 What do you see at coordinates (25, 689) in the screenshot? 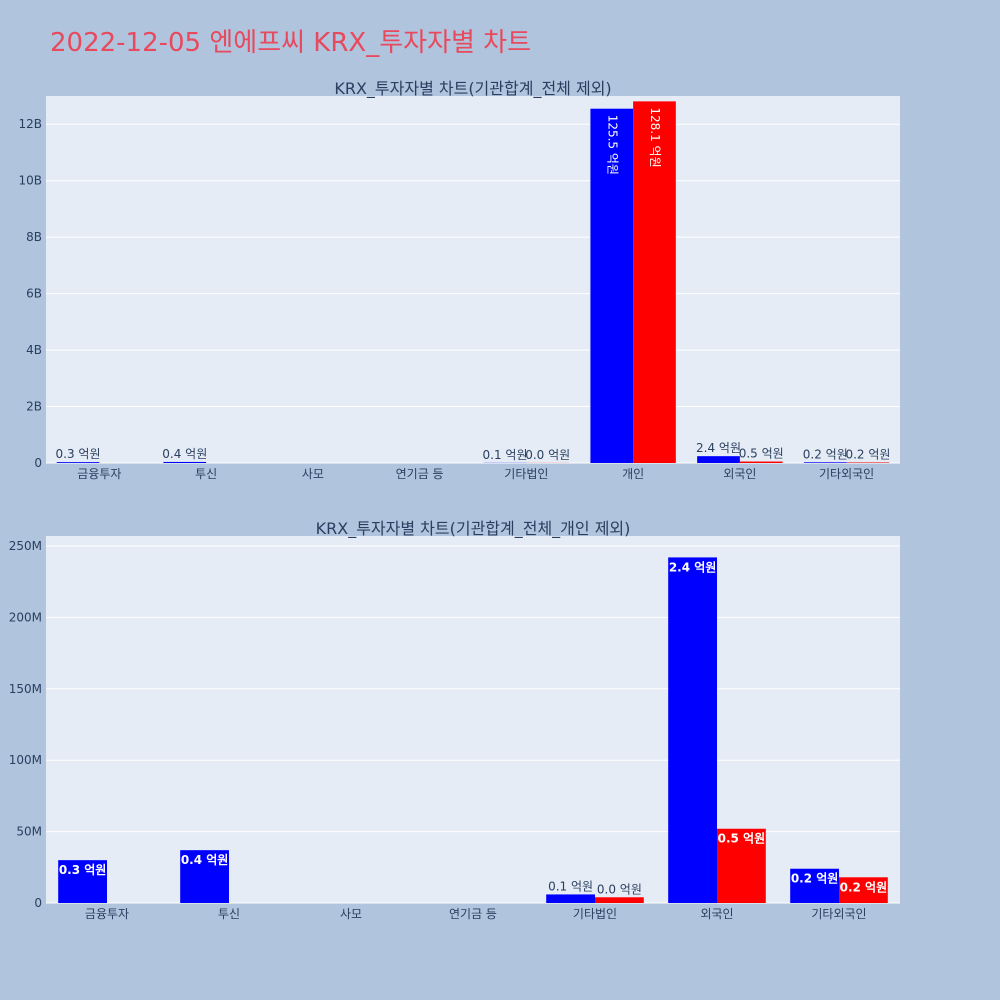
I see `y-tick-label: 150M` at bounding box center [25, 689].